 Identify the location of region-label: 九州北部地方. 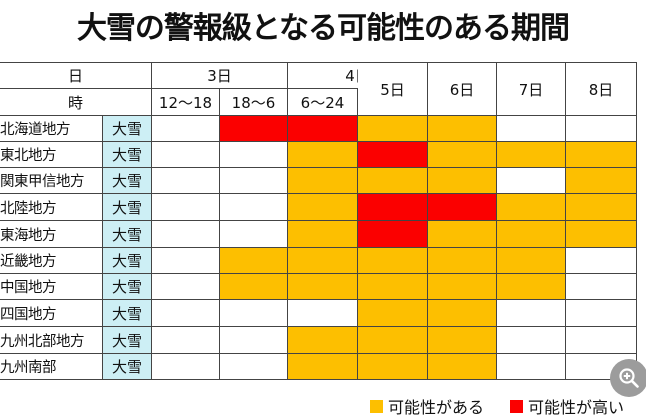
(51, 340).